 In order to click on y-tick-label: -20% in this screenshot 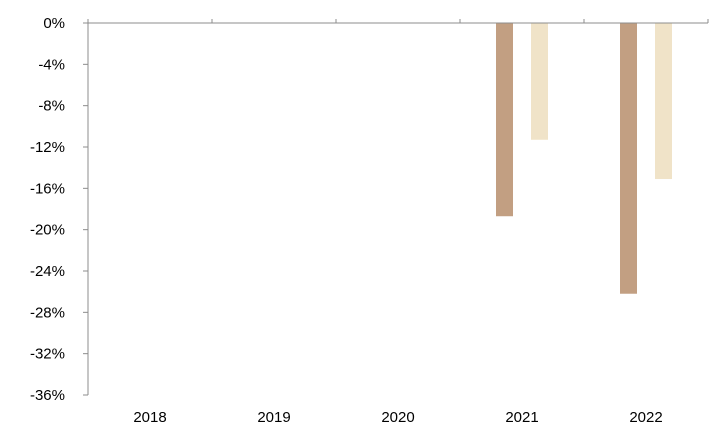, I will do `click(47, 230)`.